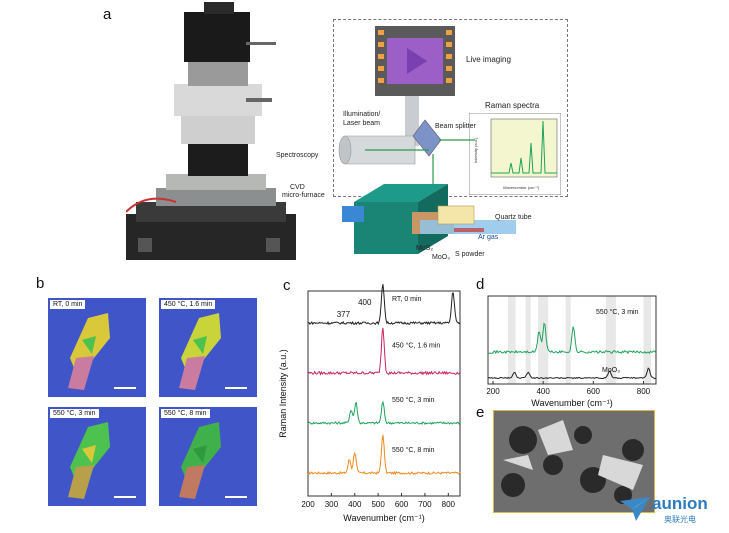  Describe the element at coordinates (407, 299) in the screenshot. I see `series-legend: RT, 0 min` at that location.